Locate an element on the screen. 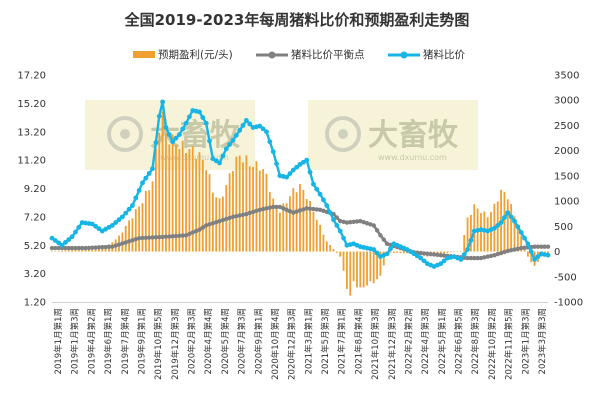  x-tick-label: 2023年3月第3周 is located at coordinates (542, 341).